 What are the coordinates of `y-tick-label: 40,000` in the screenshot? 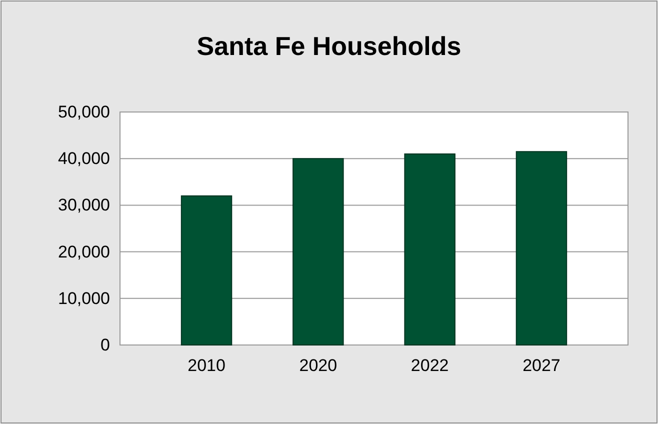 It's located at (84, 158).